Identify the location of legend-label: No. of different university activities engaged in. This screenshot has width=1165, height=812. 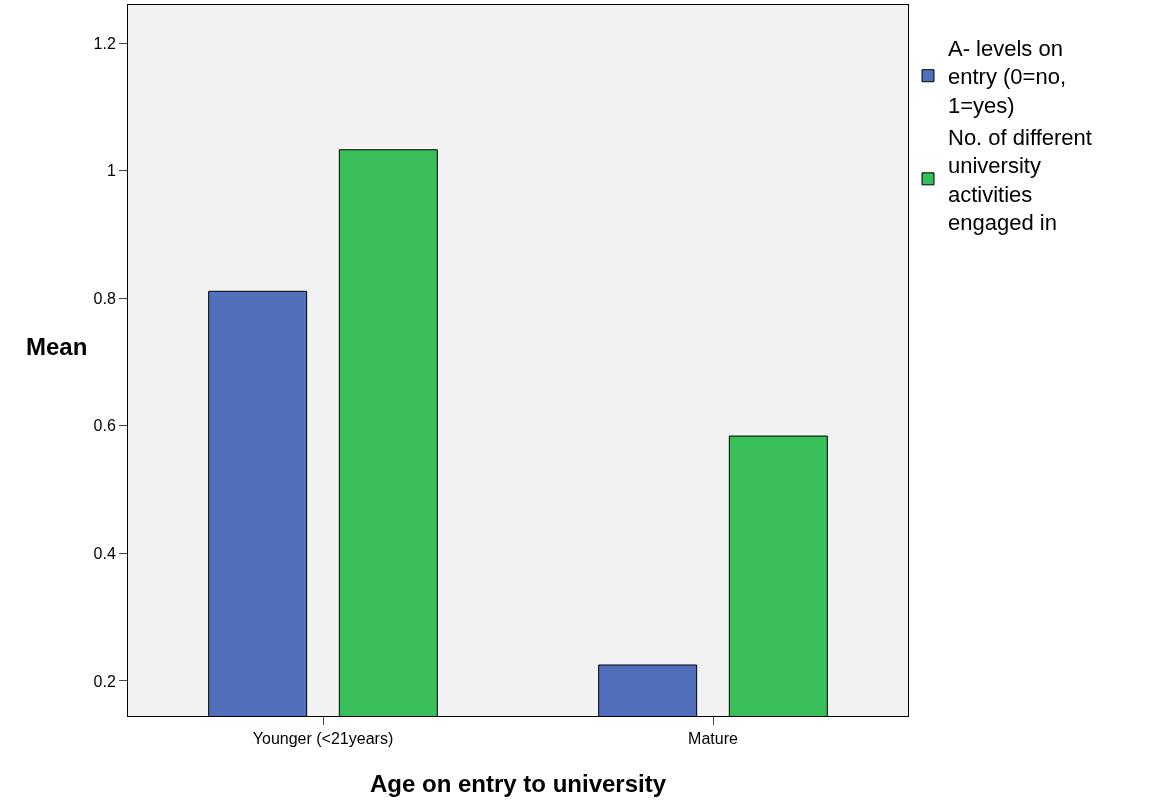
(1020, 180).